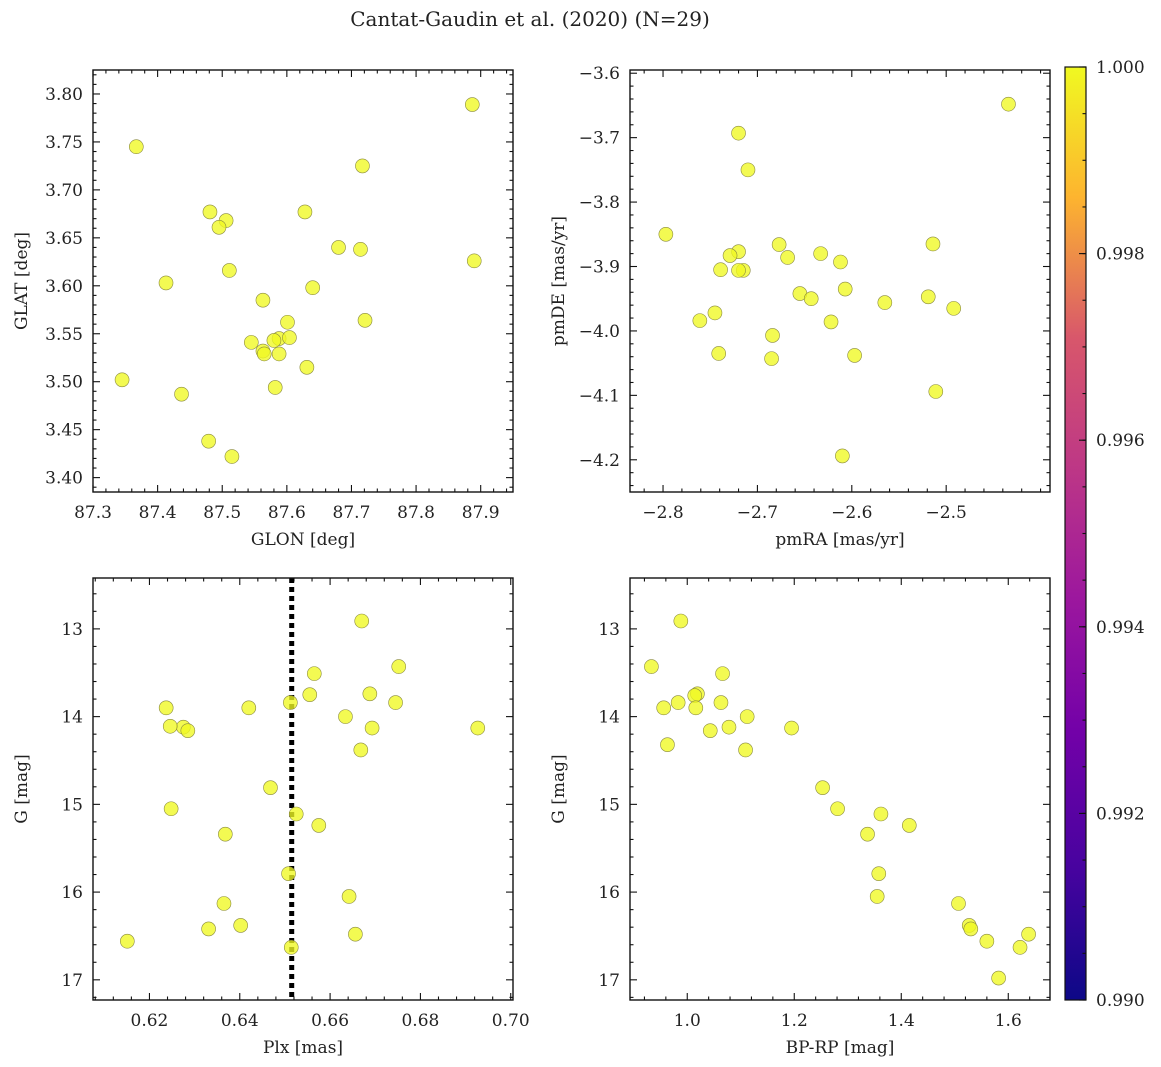 The image size is (1161, 1067). What do you see at coordinates (240, 1021) in the screenshot?
I see `x-tick-label: 0.64` at bounding box center [240, 1021].